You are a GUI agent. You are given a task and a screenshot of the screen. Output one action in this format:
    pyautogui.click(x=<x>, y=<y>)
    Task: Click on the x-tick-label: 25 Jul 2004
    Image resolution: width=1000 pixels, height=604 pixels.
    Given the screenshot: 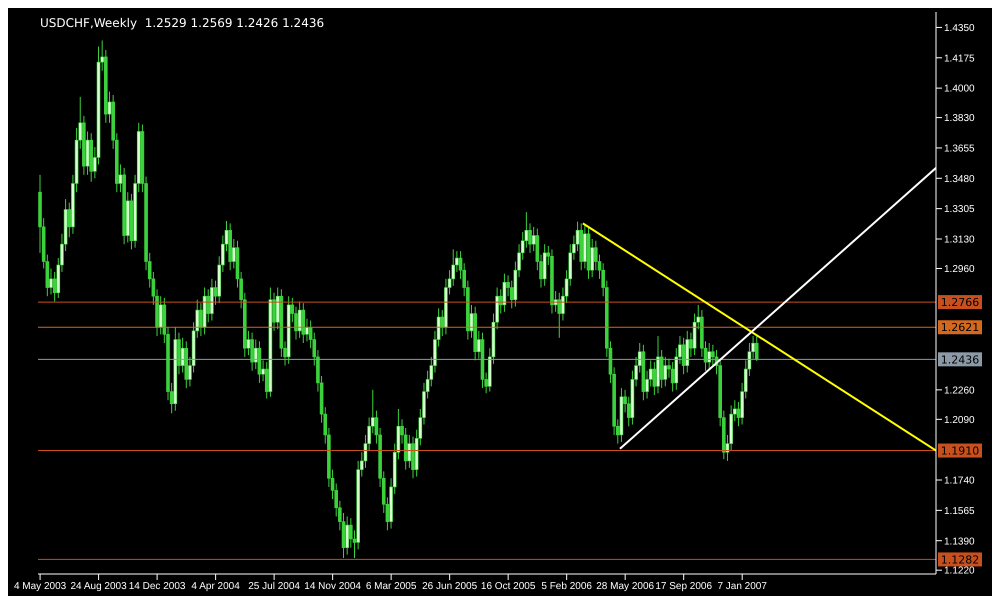 What is the action you would take?
    pyautogui.click(x=274, y=586)
    